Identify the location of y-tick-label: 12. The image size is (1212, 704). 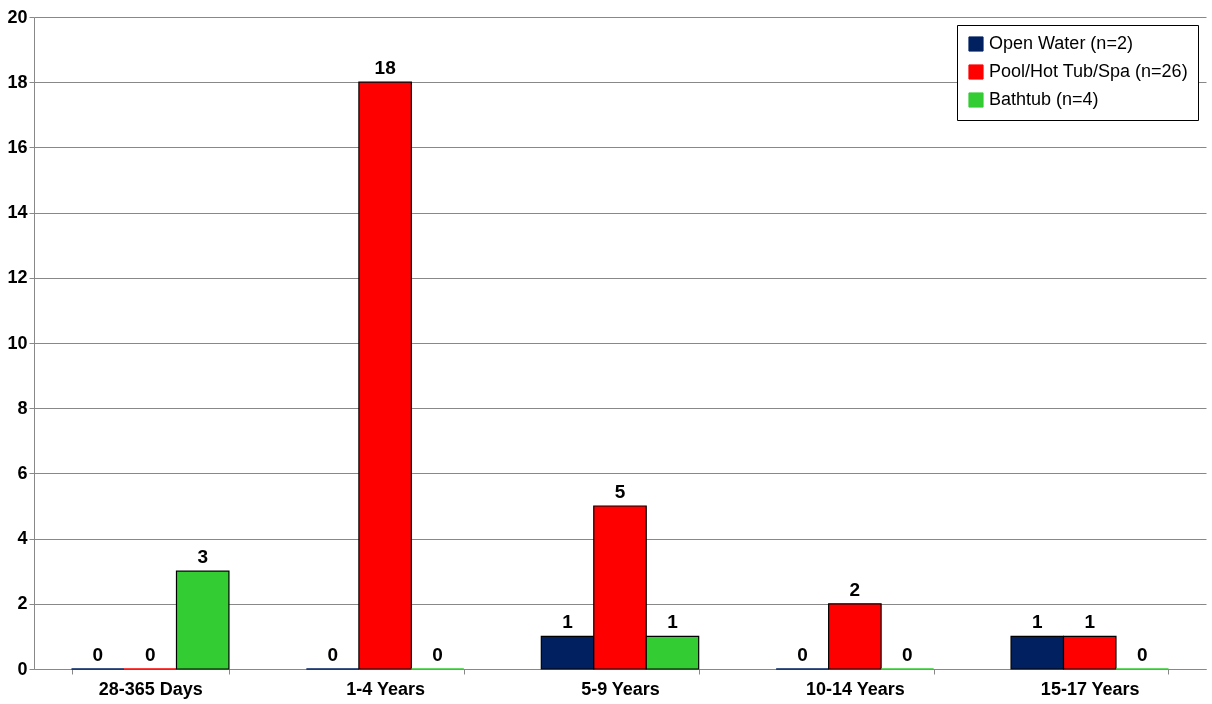
(17, 277).